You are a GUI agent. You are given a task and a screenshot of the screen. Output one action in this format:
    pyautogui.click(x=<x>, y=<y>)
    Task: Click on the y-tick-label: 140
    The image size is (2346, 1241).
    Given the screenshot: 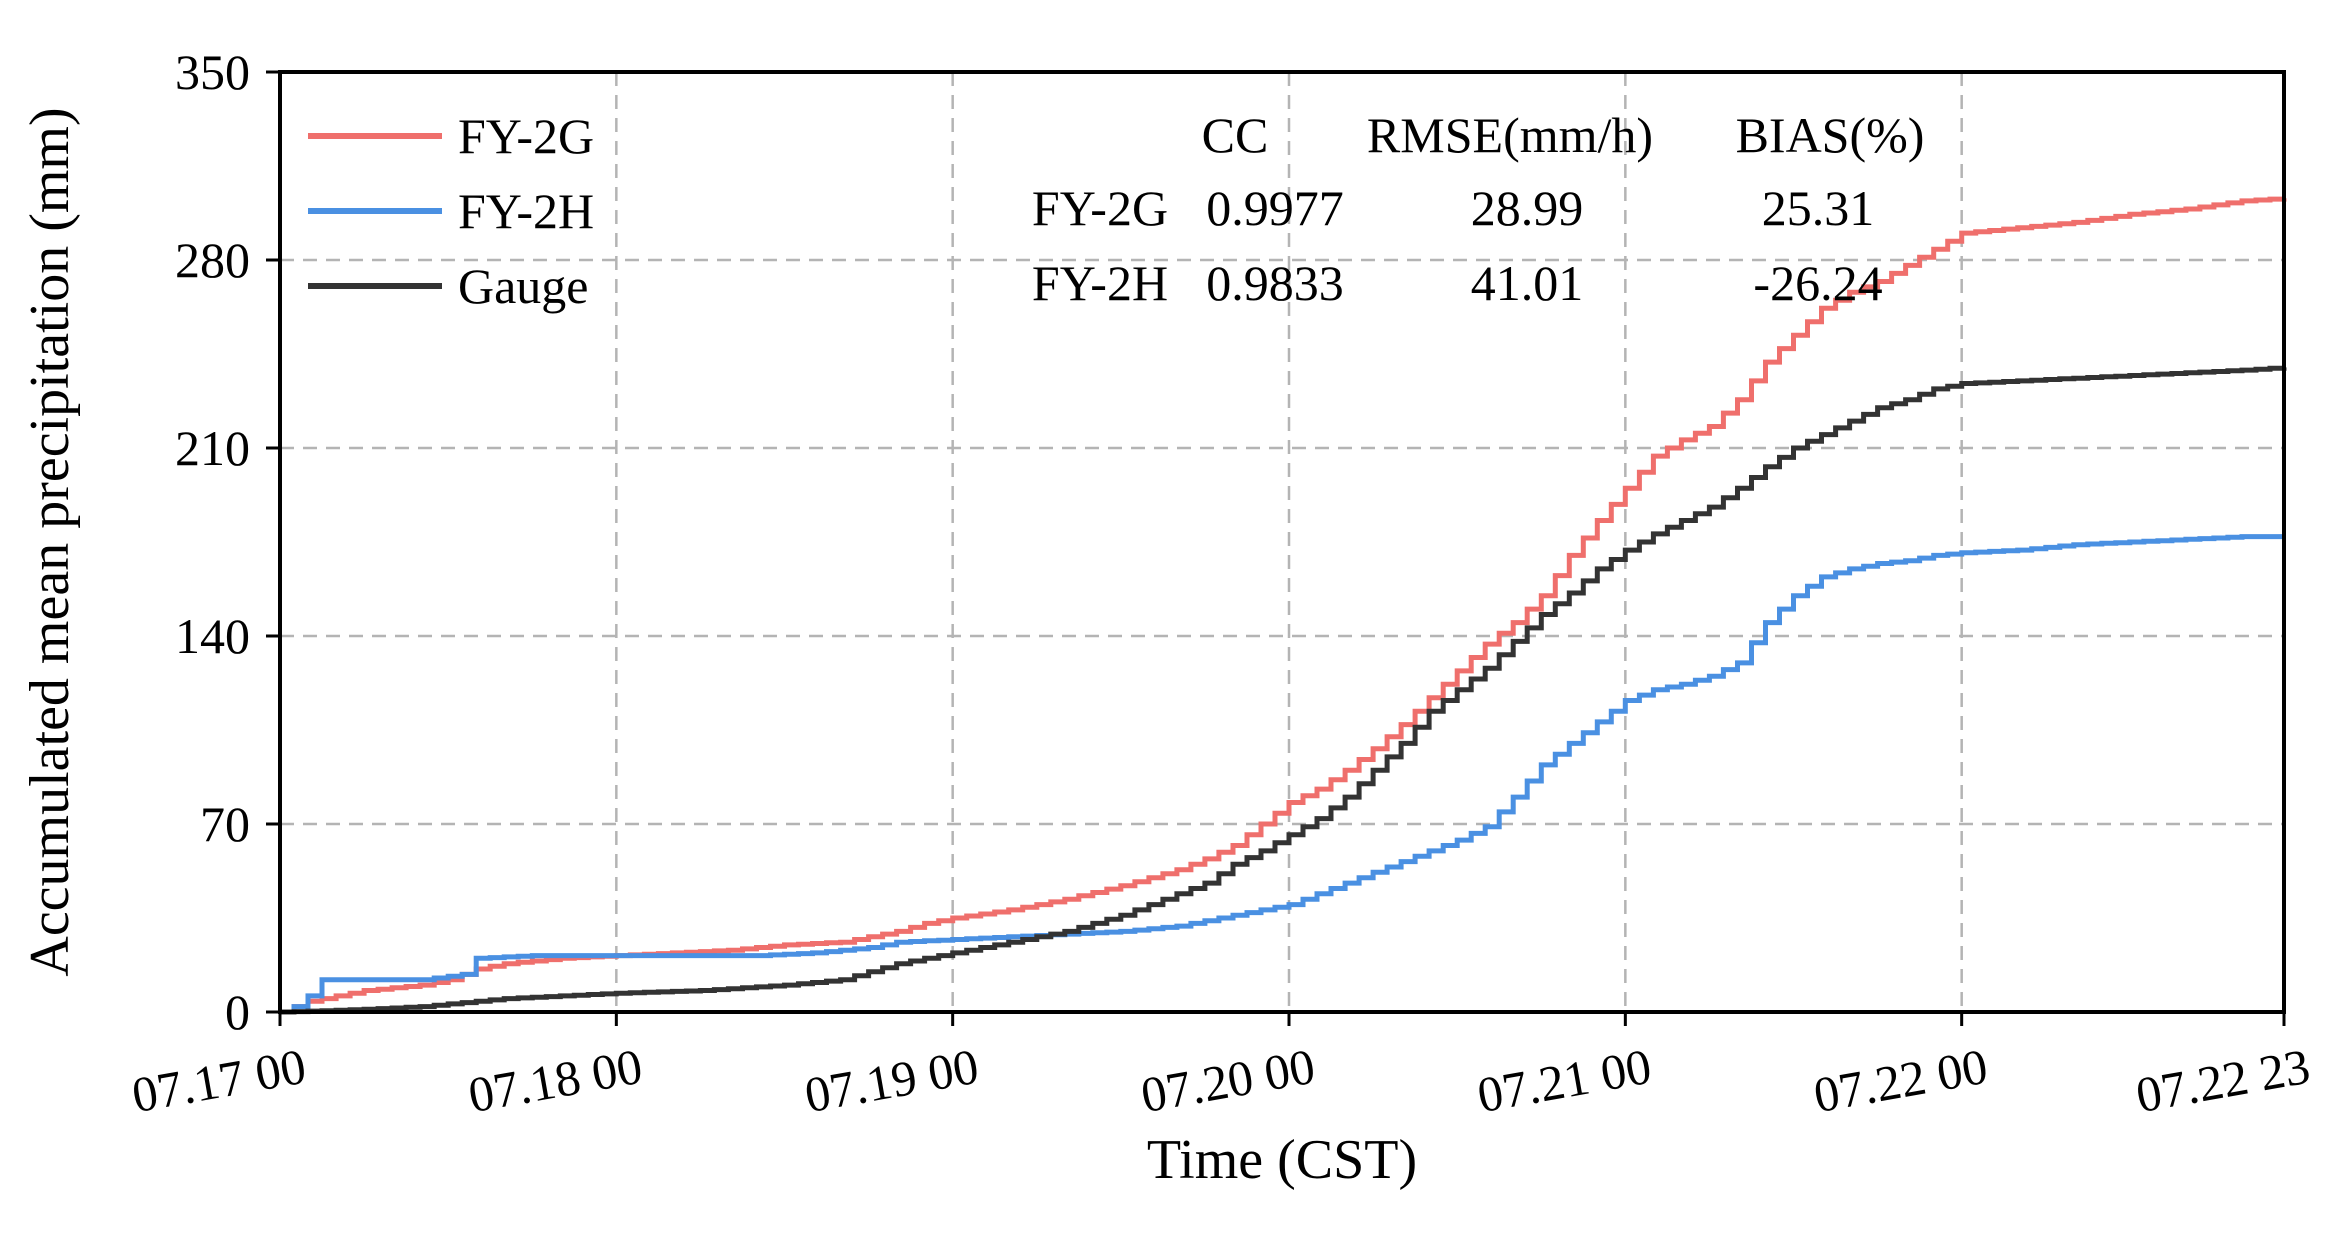 What is the action you would take?
    pyautogui.click(x=212, y=636)
    